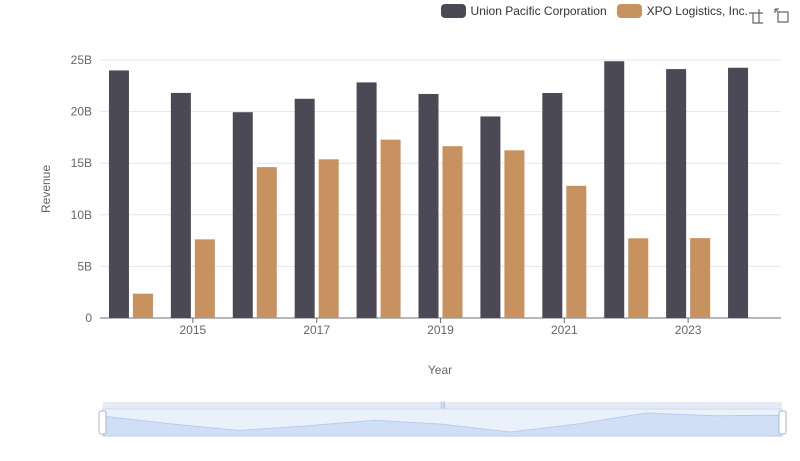 The image size is (800, 461). I want to click on slider-handle-left, so click(102, 422).